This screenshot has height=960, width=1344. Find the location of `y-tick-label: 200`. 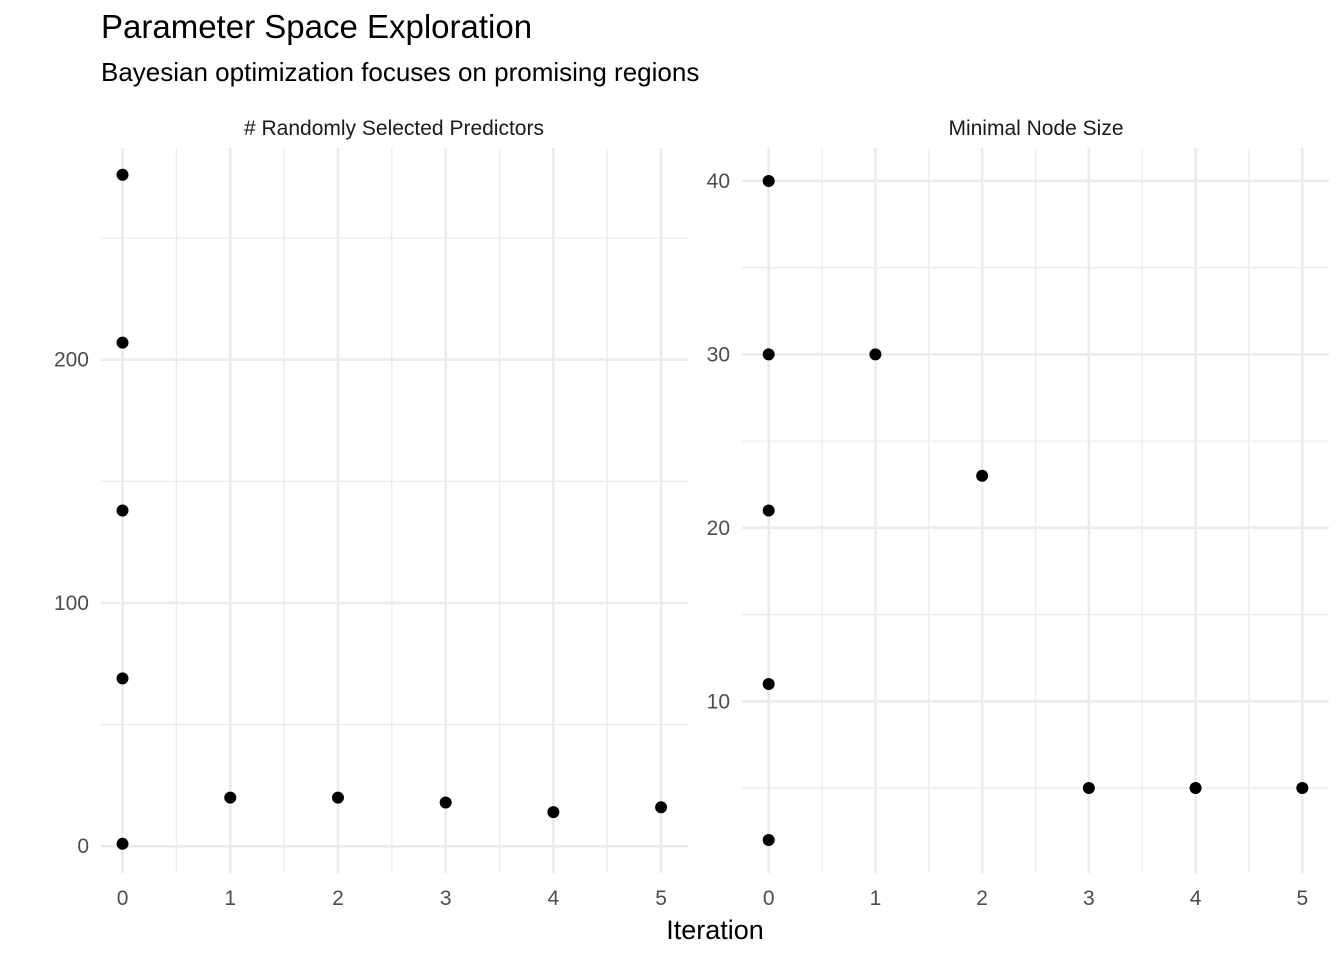

y-tick-label: 200 is located at coordinates (71, 360).